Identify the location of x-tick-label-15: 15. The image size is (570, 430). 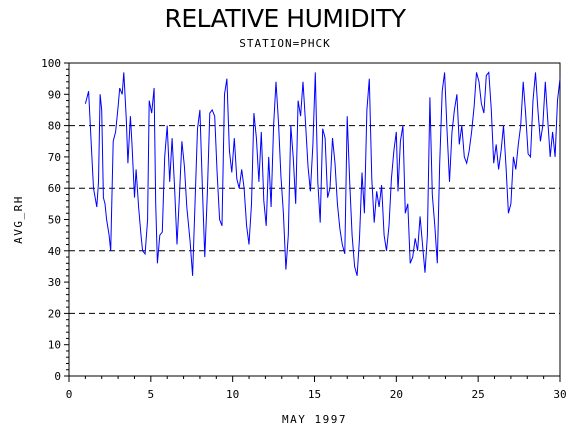
(314, 394).